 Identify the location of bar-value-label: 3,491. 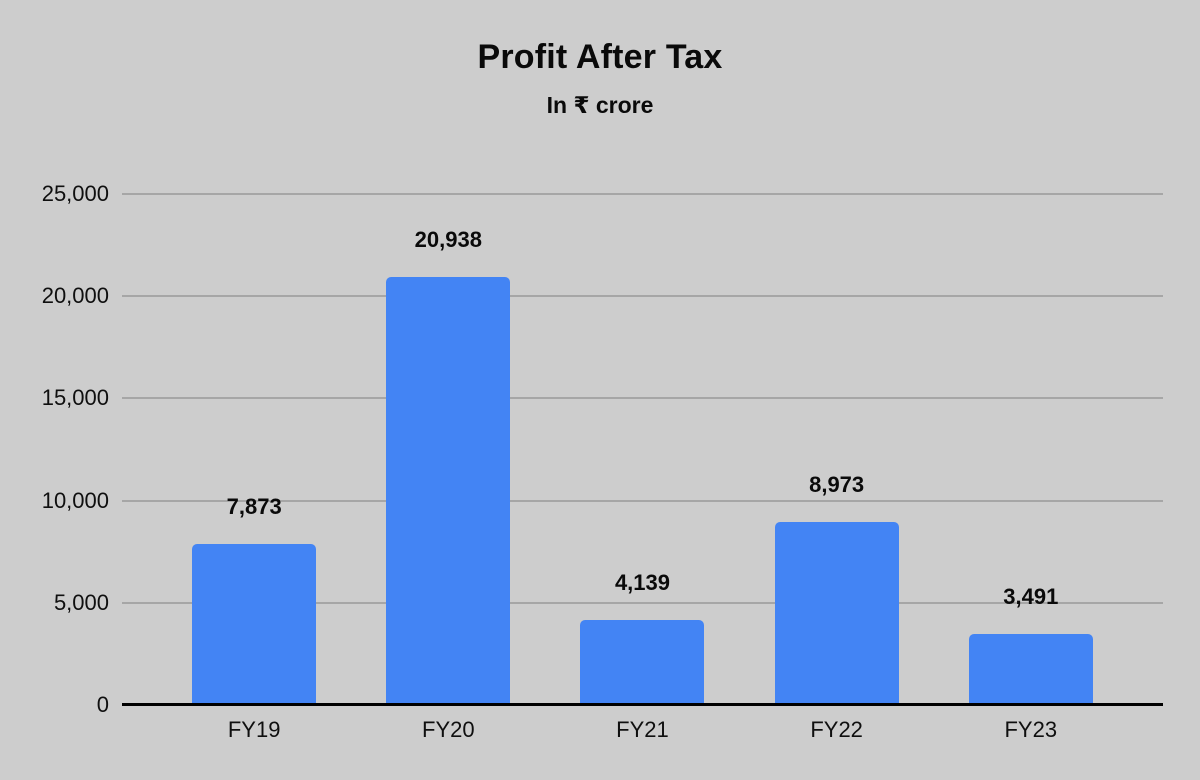
(1031, 596).